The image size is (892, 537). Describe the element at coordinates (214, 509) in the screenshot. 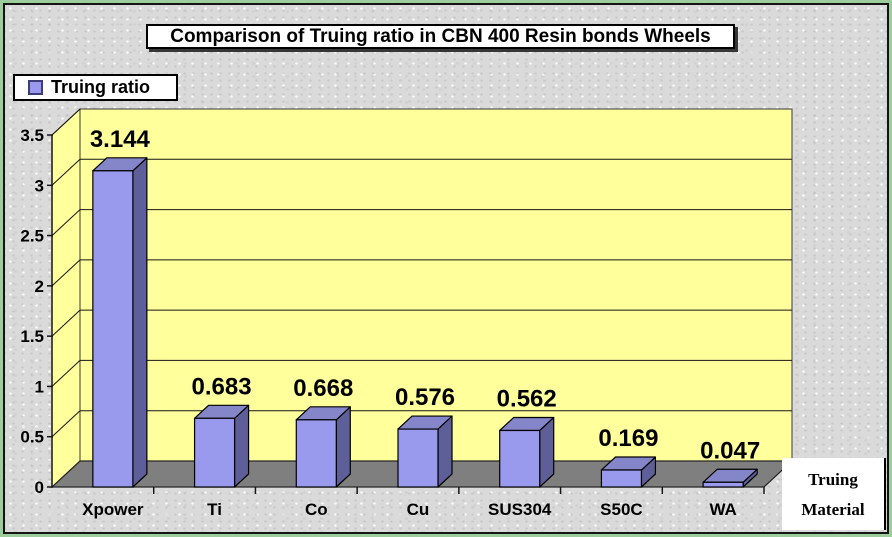

I see `x-category-label: Ti` at that location.